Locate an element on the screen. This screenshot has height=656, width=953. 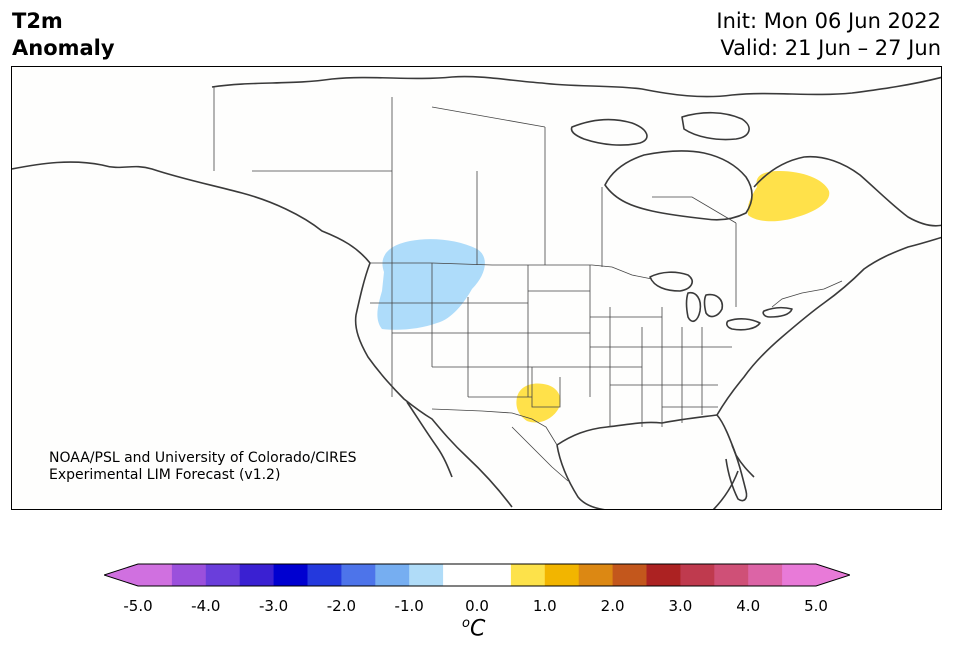
valid-range: Valid: 21 Jun – 27 Jun is located at coordinates (830, 48).